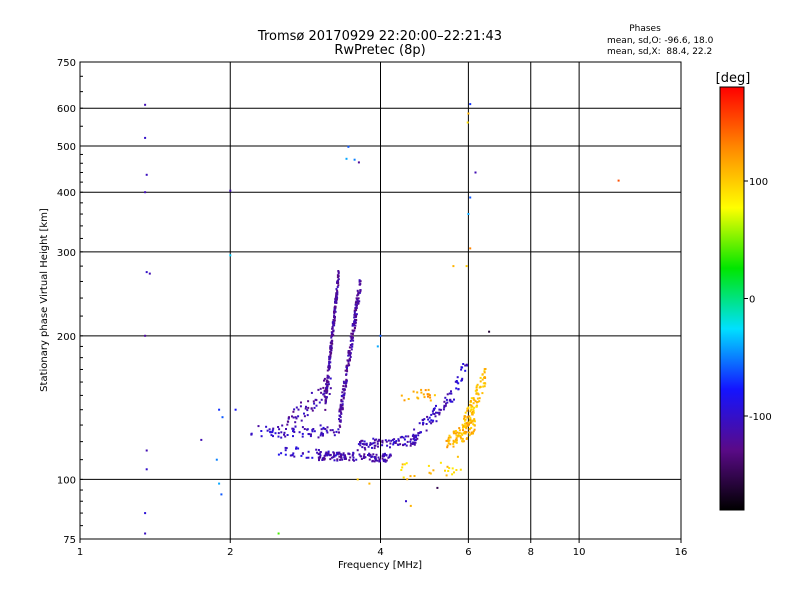 The height and width of the screenshot is (600, 800). I want to click on colorbar-tick-label: 100, so click(758, 182).